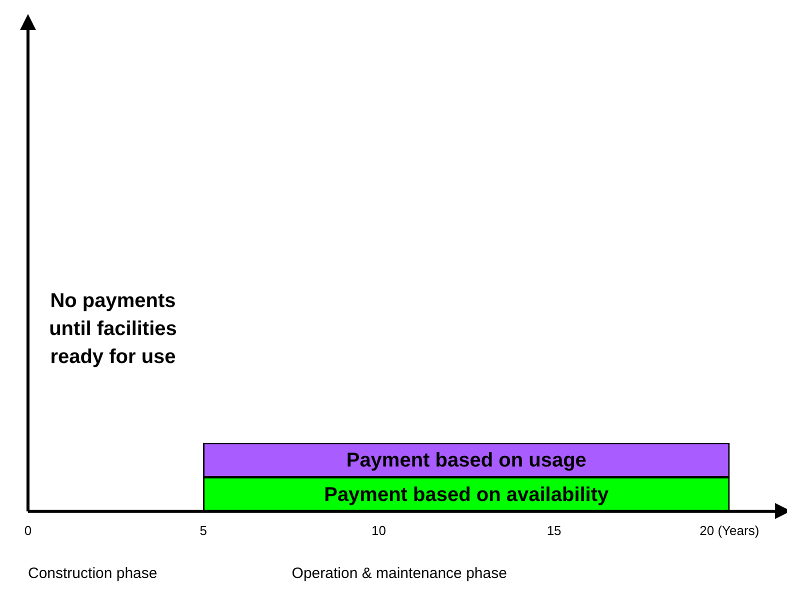  Describe the element at coordinates (28, 530) in the screenshot. I see `x-tick-label: 0` at that location.